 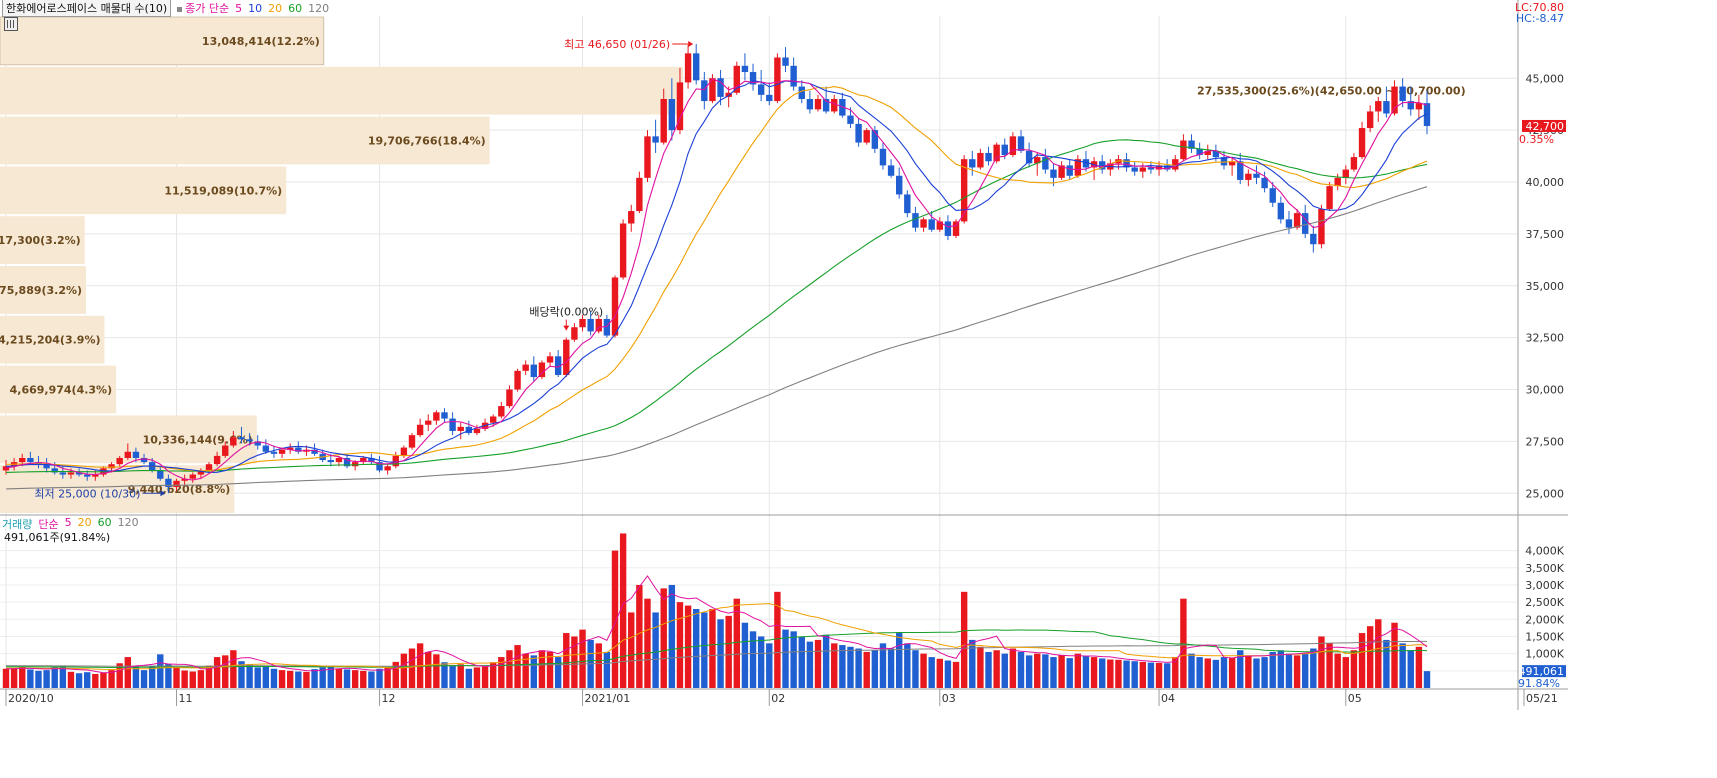 I want to click on volume-profile-label: 3,417,300(3.2%), so click(x=40, y=240).